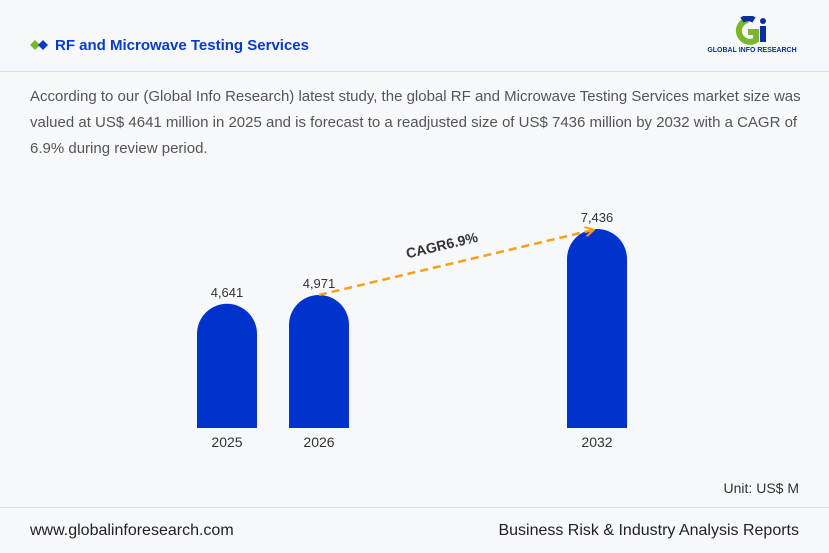 Image resolution: width=829 pixels, height=553 pixels. What do you see at coordinates (39, 45) in the screenshot?
I see `diamond-icon` at bounding box center [39, 45].